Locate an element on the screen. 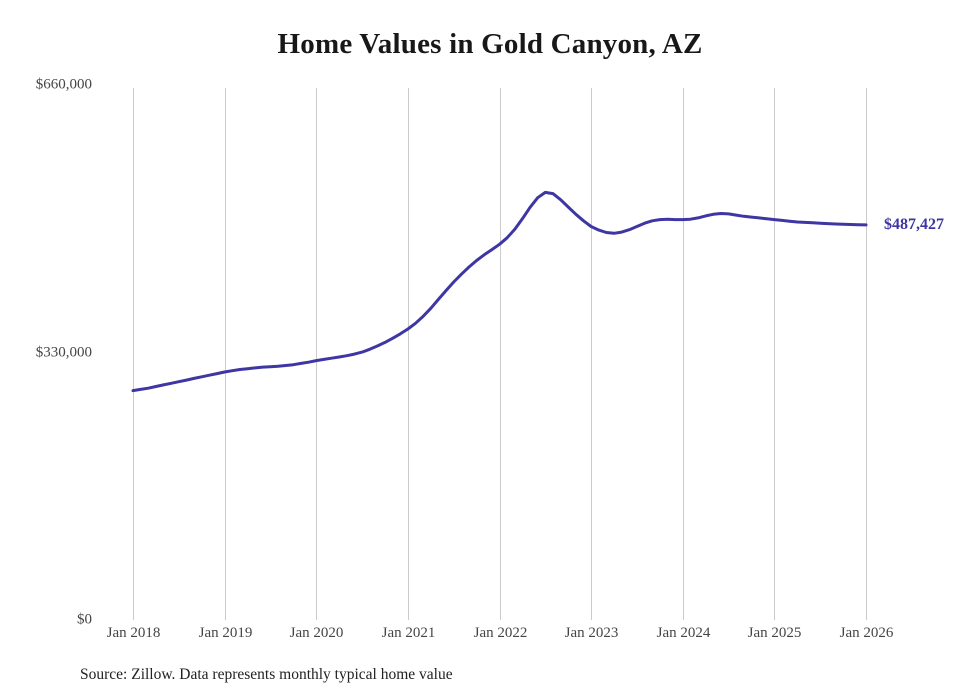 This screenshot has height=699, width=980. x-tick-label: Jan 2021 is located at coordinates (408, 633).